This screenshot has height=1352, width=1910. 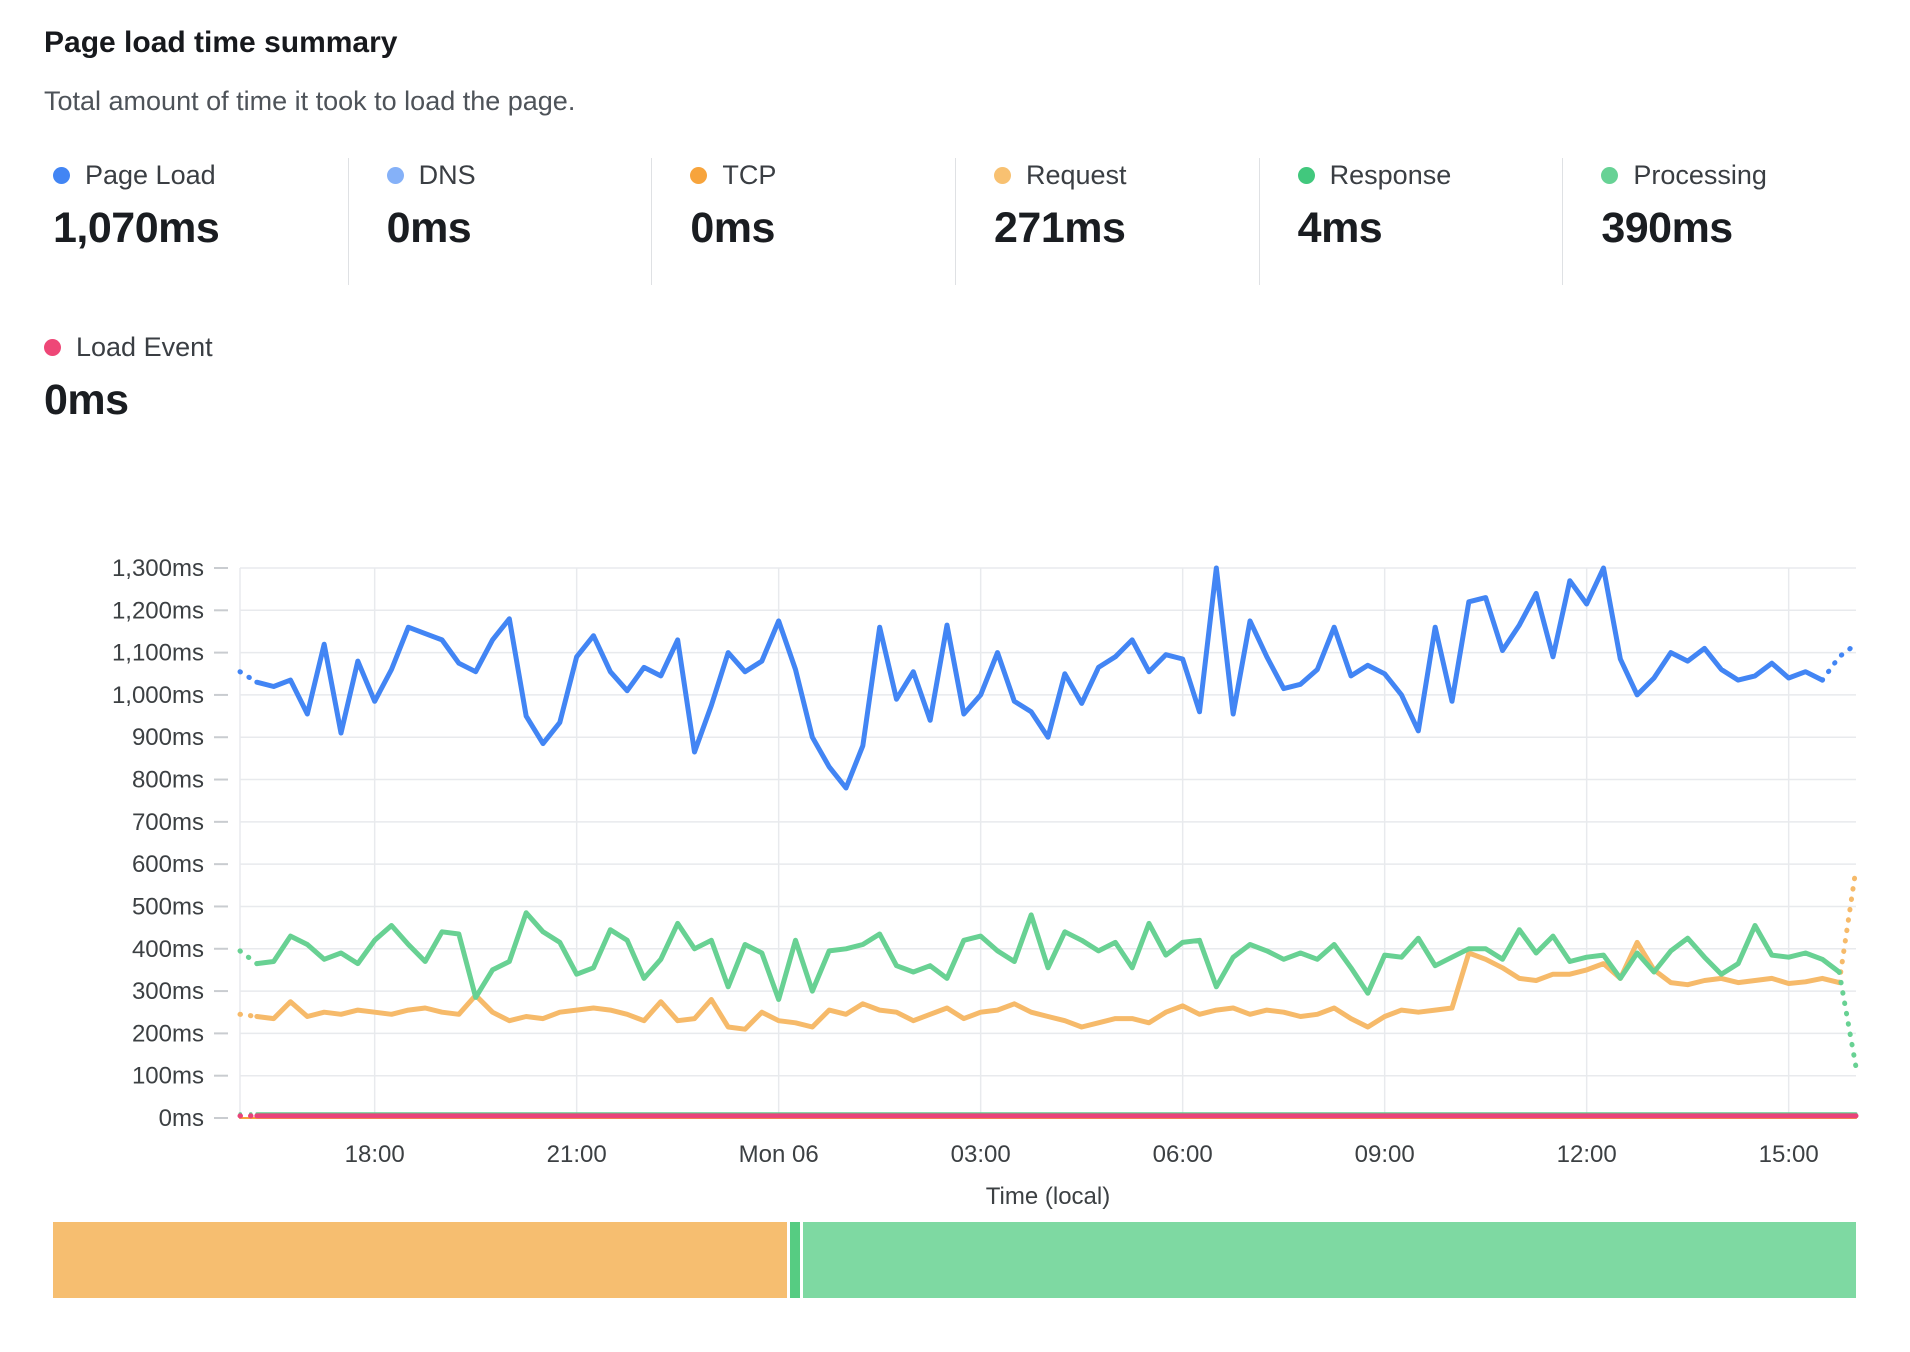 What do you see at coordinates (1076, 174) in the screenshot?
I see `metric-label: Request` at bounding box center [1076, 174].